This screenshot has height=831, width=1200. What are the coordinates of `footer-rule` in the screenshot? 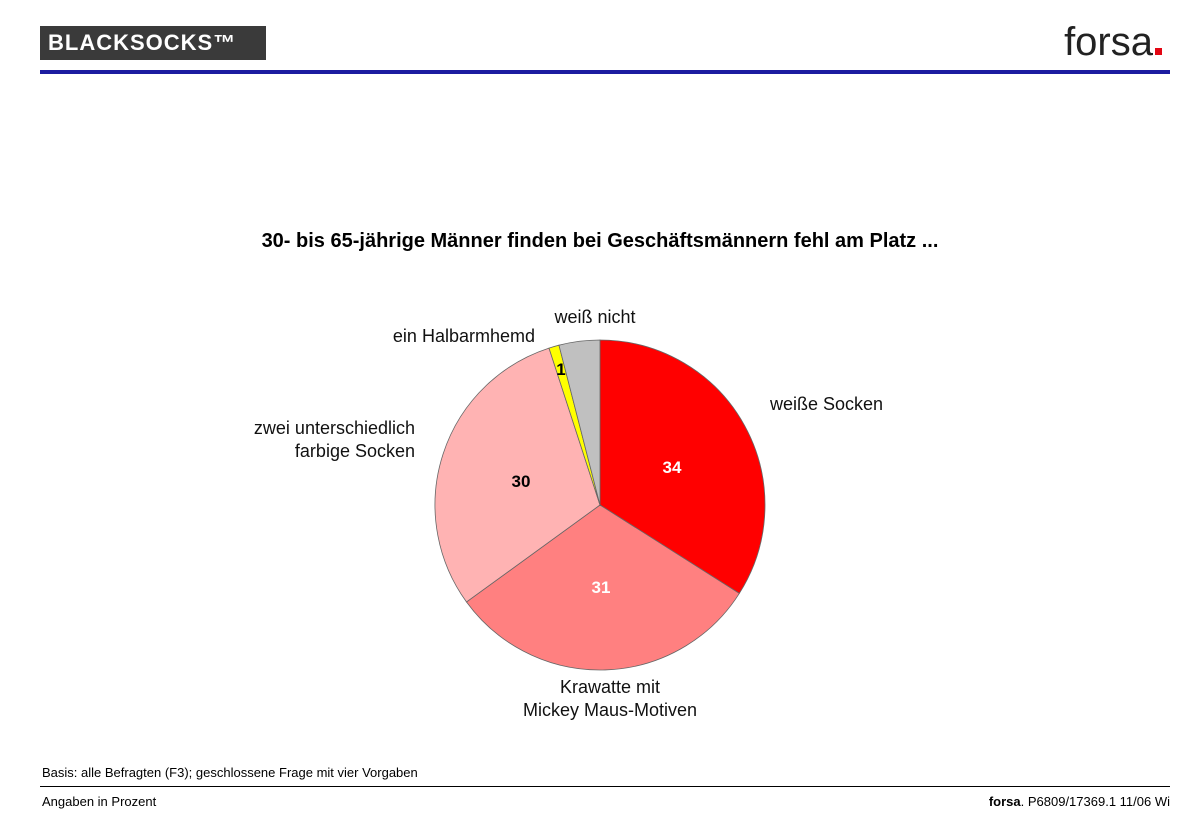 It's located at (605, 786).